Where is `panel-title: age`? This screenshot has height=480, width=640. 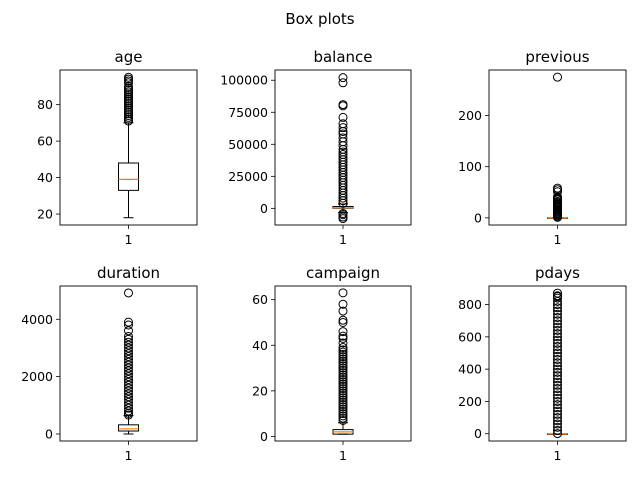 panel-title: age is located at coordinates (129, 57).